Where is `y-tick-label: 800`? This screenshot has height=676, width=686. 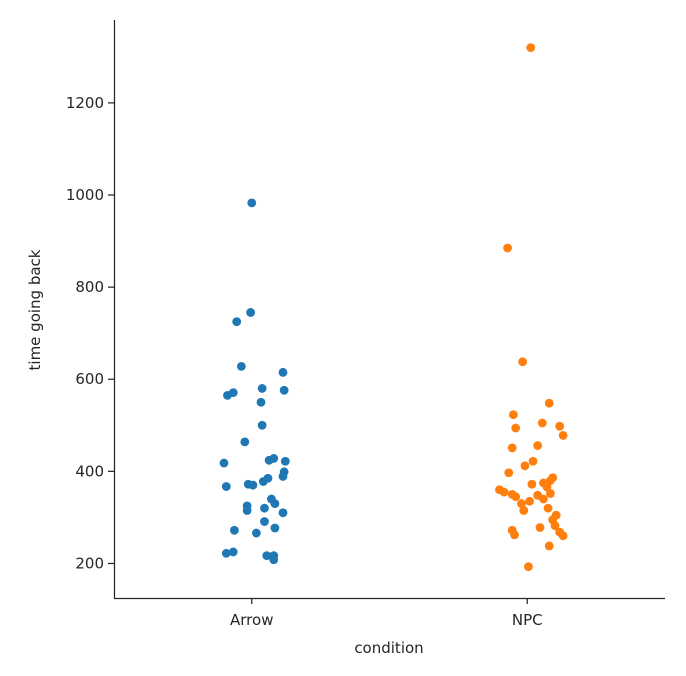 y-tick-label: 800 is located at coordinates (89, 287).